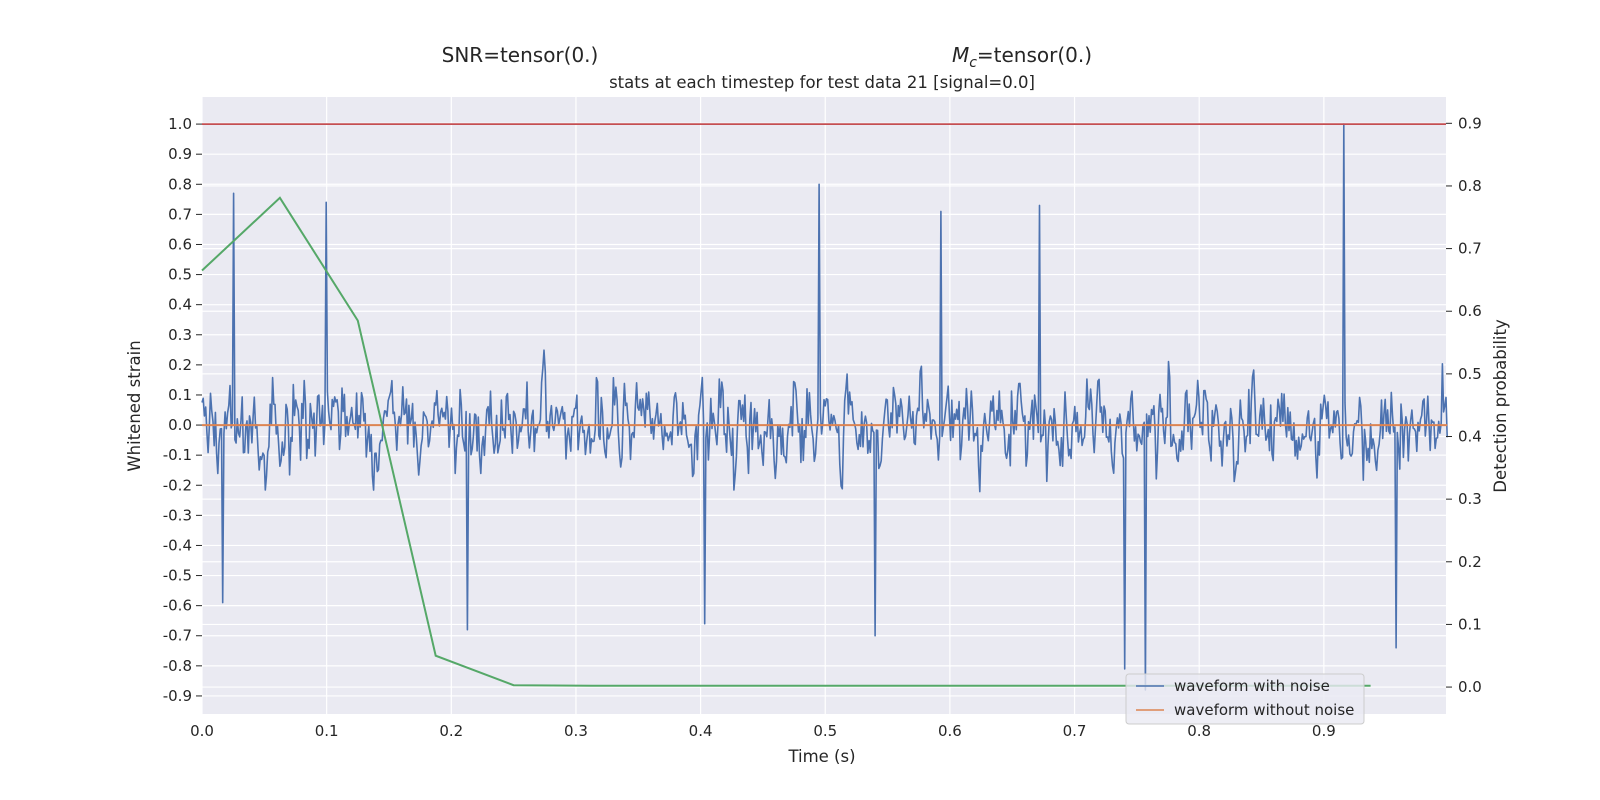 This screenshot has width=1600, height=800. I want to click on y-axis-left-label: Whitened strain, so click(134, 405).